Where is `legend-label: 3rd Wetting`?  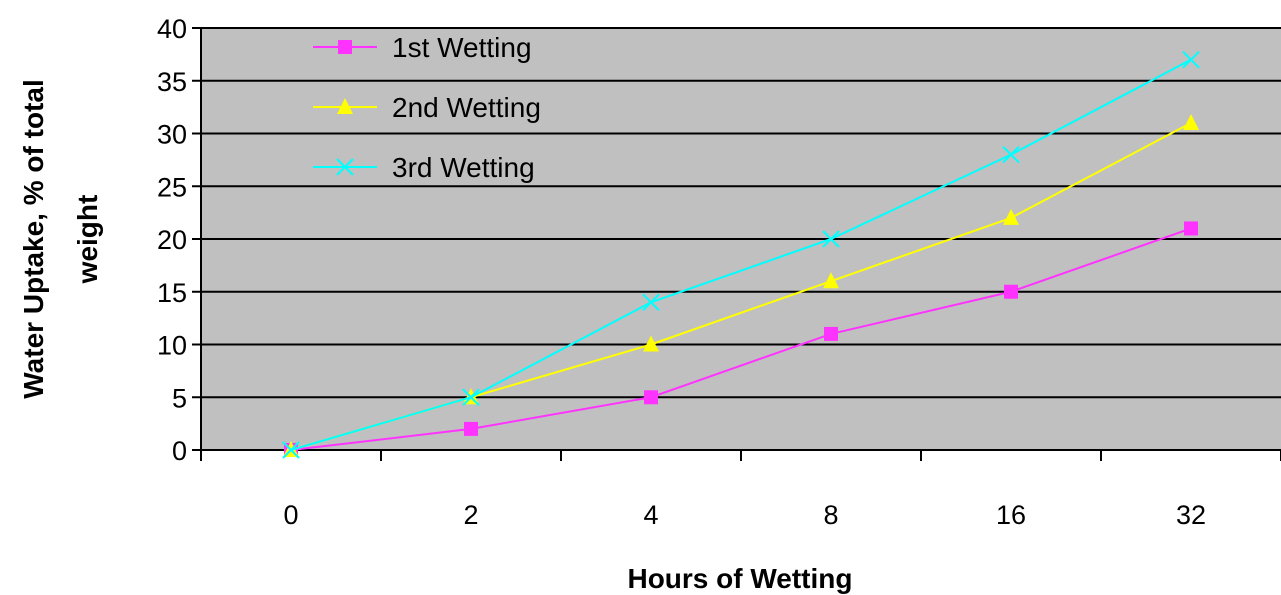
legend-label: 3rd Wetting is located at coordinates (463, 167).